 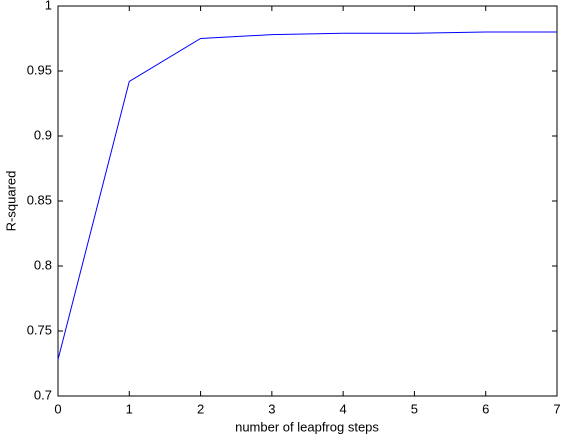 What do you see at coordinates (307, 426) in the screenshot?
I see `x-axis-label: number of leapfrog steps` at bounding box center [307, 426].